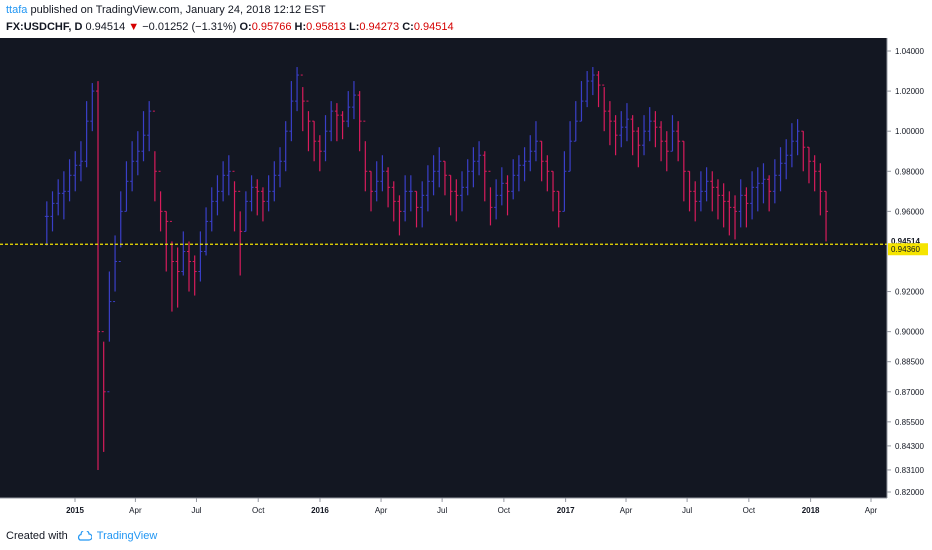 The width and height of the screenshot is (932, 550). I want to click on tradingview-link: TradingView, so click(127, 536).